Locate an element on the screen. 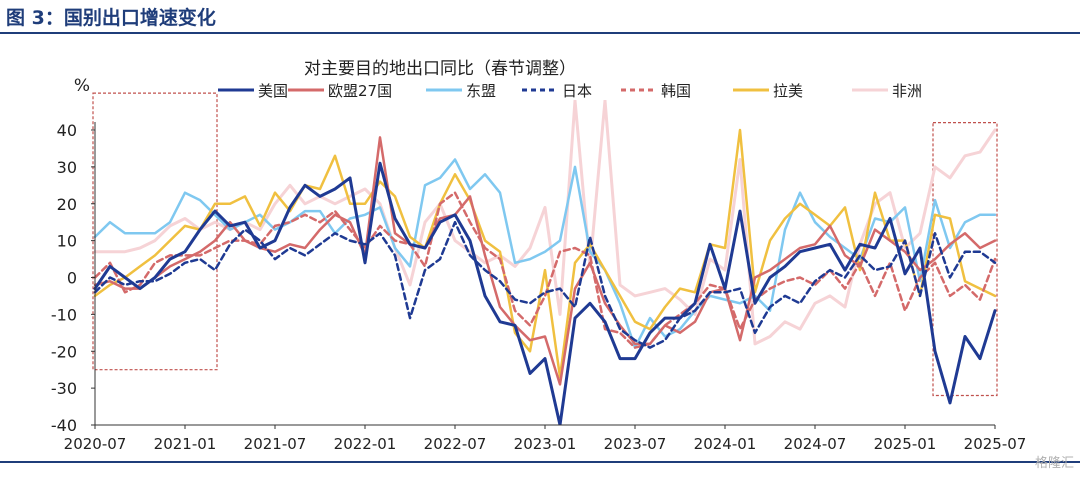 The height and width of the screenshot is (477, 1080). title-divider is located at coordinates (540, 33).